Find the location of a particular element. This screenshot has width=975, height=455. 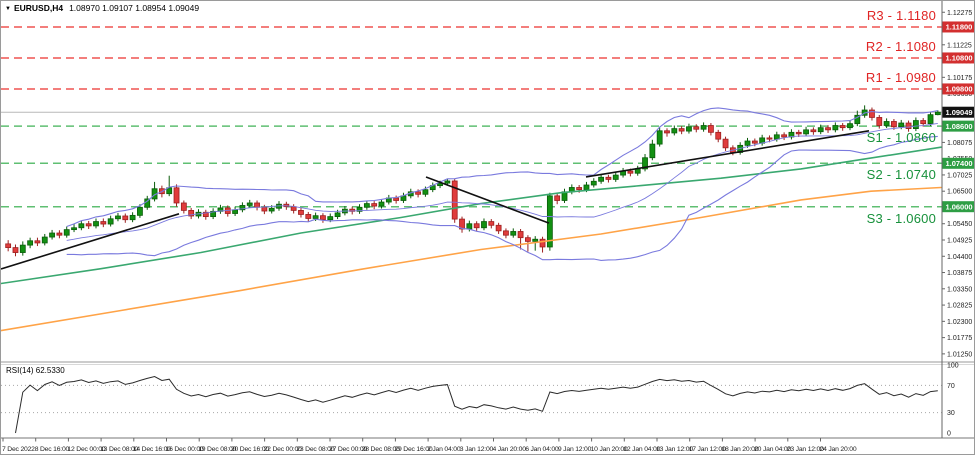

svg-text: 1.07025 is located at coordinates (959, 175).